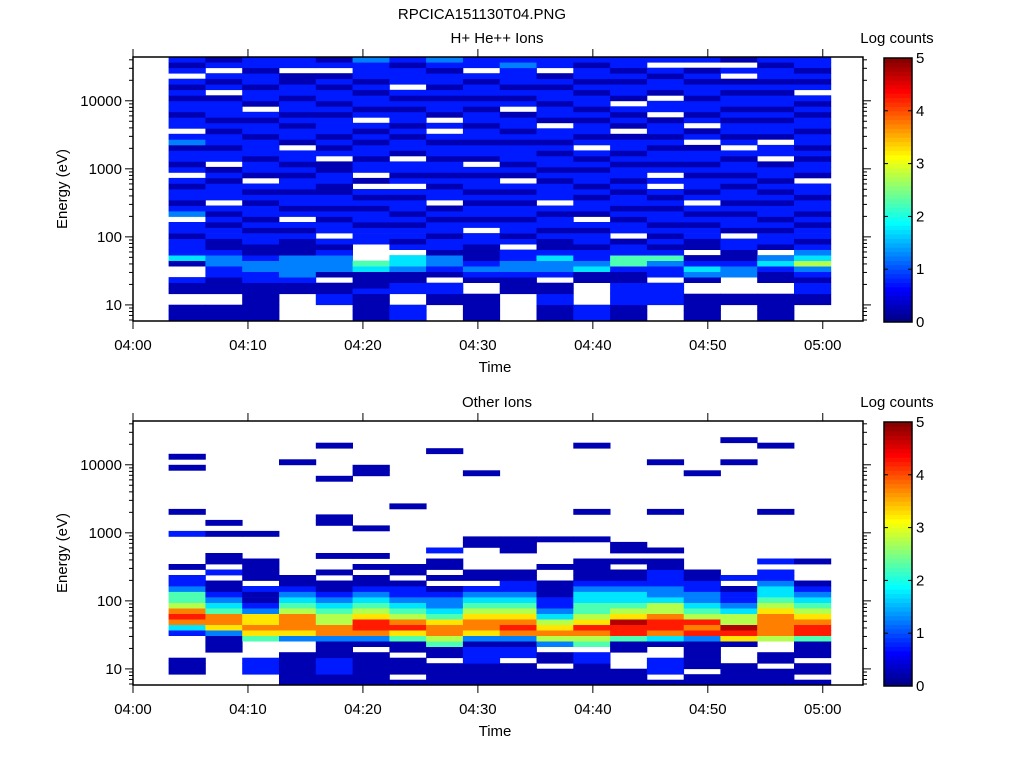 This screenshot has height=768, width=1024. What do you see at coordinates (495, 731) in the screenshot?
I see `x-axis-label: Time` at bounding box center [495, 731].